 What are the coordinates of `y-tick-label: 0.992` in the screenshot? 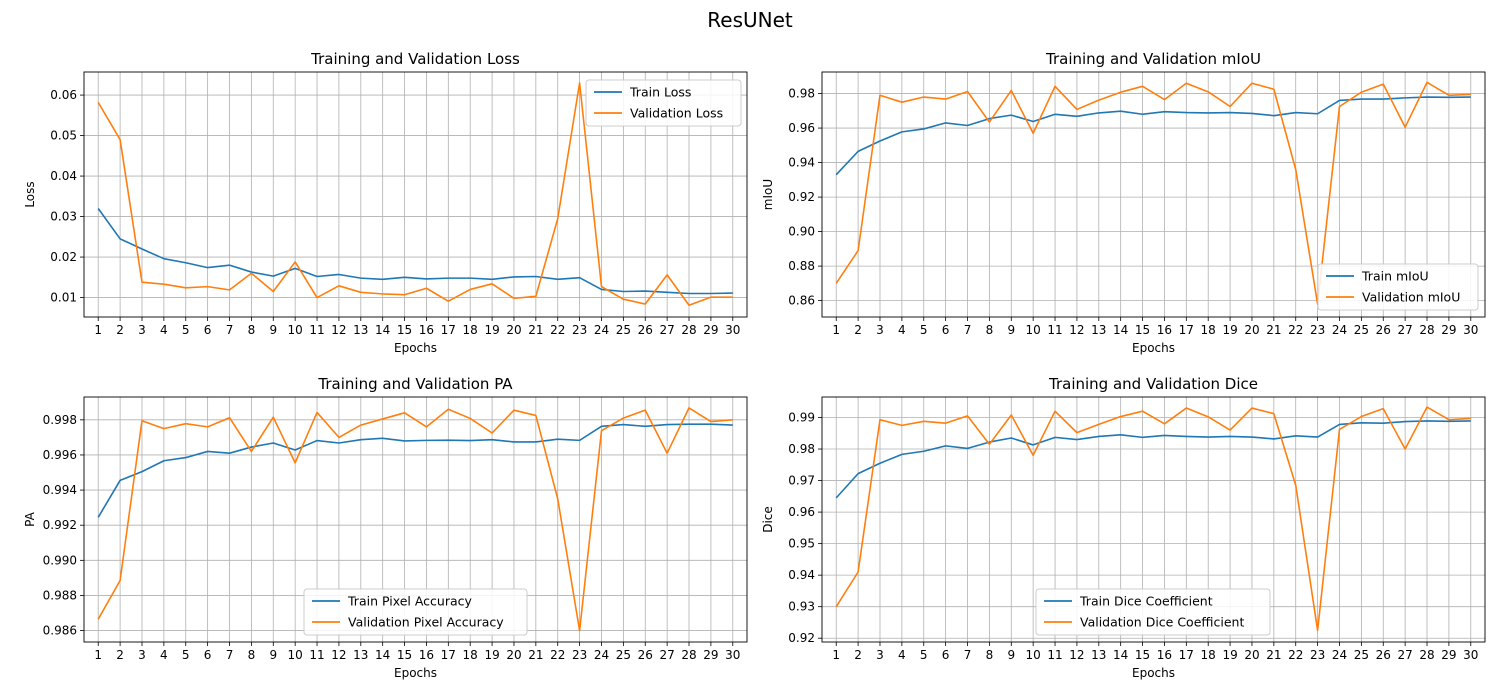 It's located at (60, 525).